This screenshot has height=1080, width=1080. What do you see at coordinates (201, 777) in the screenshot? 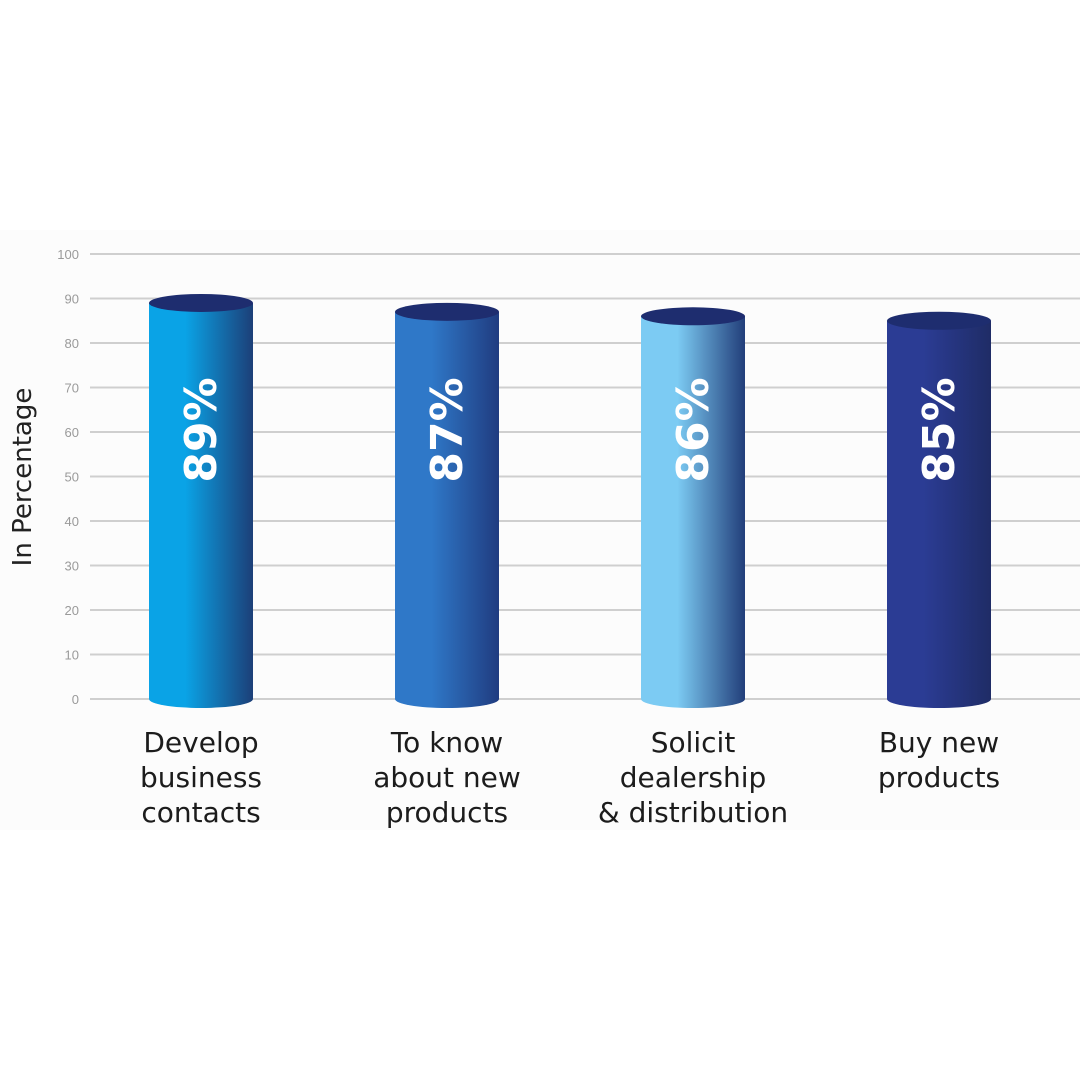
I see `x-category-label: Develop business contacts` at bounding box center [201, 777].